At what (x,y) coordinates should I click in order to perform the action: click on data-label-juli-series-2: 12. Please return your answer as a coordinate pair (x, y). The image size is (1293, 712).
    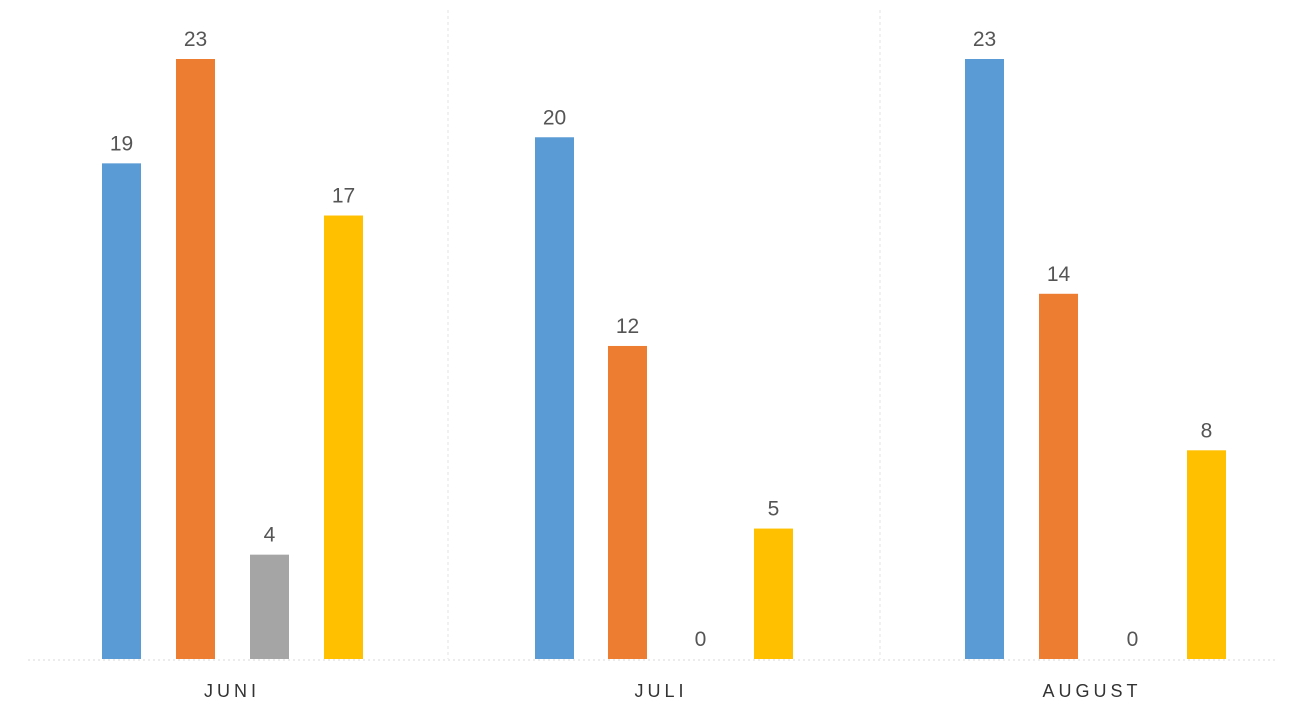
    Looking at the image, I should click on (627, 326).